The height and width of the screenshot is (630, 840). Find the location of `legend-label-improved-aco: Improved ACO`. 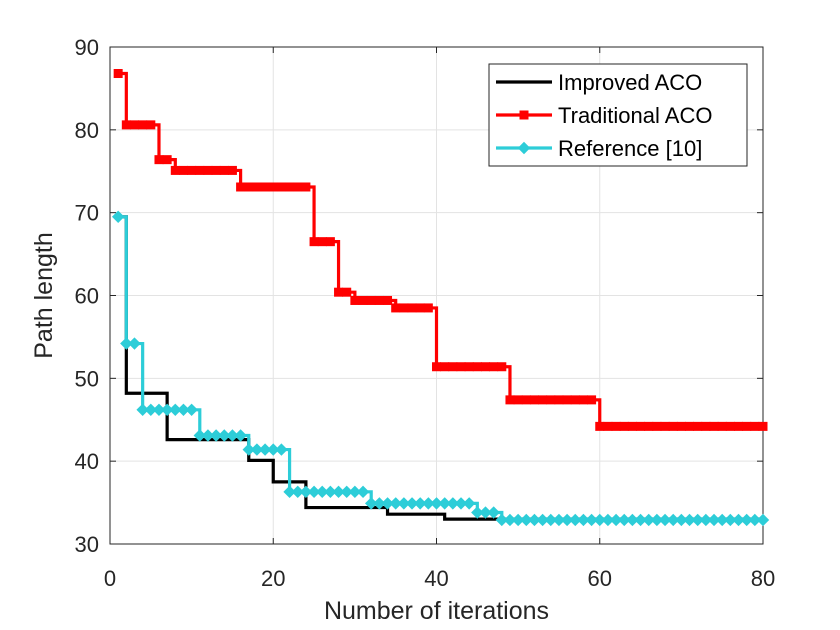

legend-label-improved-aco: Improved ACO is located at coordinates (630, 82).